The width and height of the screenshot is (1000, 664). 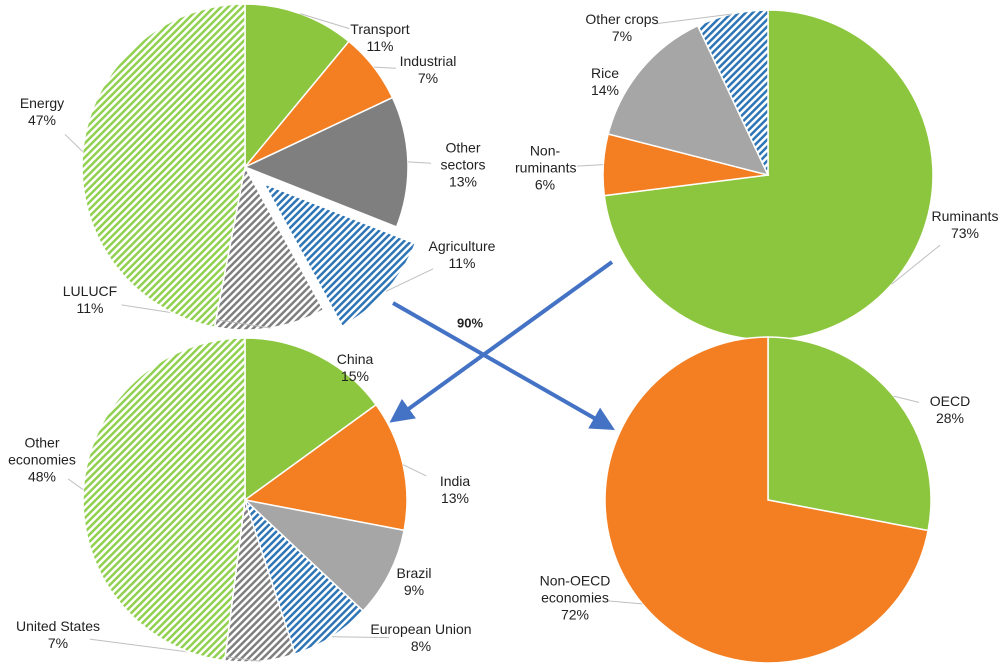 I want to click on category-label: Agriculture, so click(x=462, y=246).